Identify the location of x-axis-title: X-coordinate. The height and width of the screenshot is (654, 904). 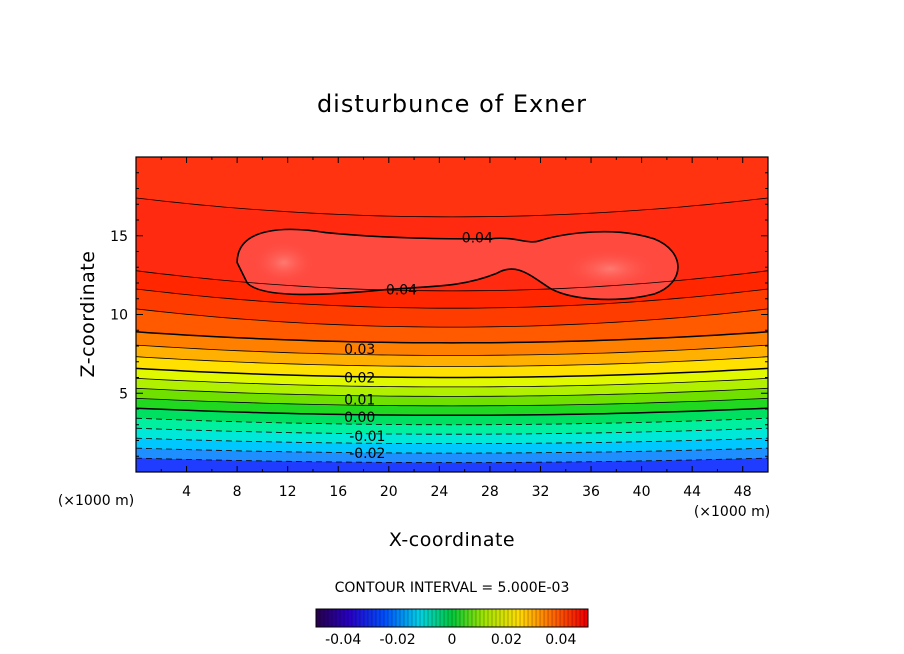
(452, 540).